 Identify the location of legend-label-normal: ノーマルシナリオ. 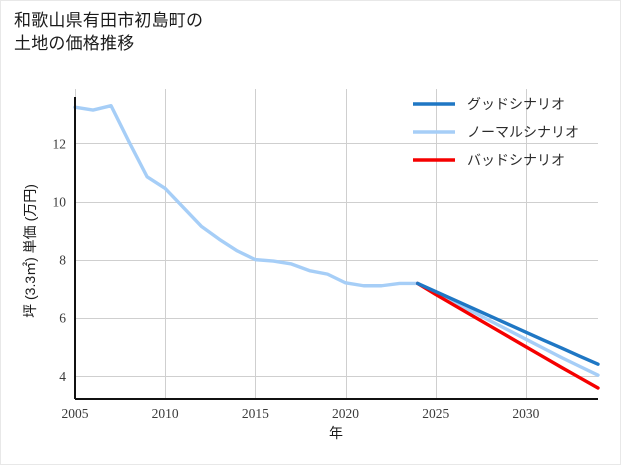
(523, 133).